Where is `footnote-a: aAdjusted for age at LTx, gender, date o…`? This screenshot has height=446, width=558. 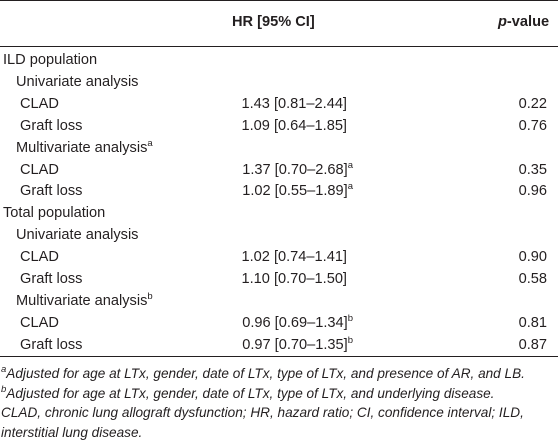
footnote-a: aAdjusted for age at LTx, gender, date o… is located at coordinates (279, 374).